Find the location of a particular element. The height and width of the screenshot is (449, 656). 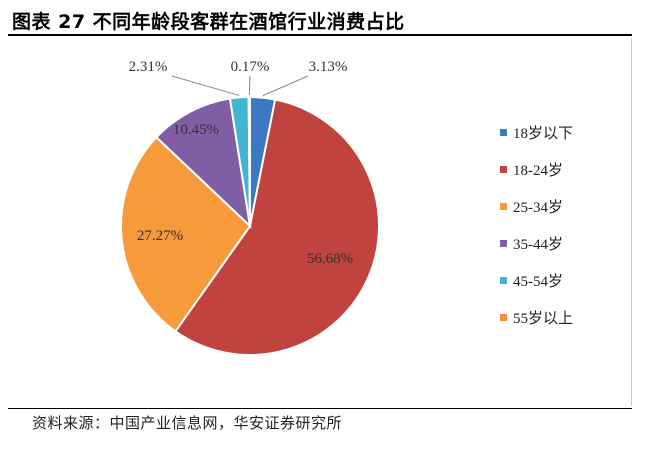

data-label-5: 2.31% is located at coordinates (148, 67).